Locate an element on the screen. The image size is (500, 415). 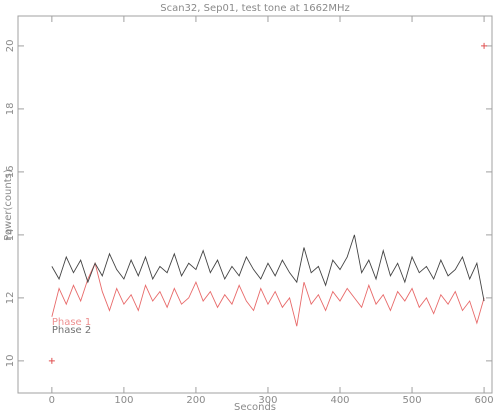
y-tick-label: 12 is located at coordinates (10, 298).